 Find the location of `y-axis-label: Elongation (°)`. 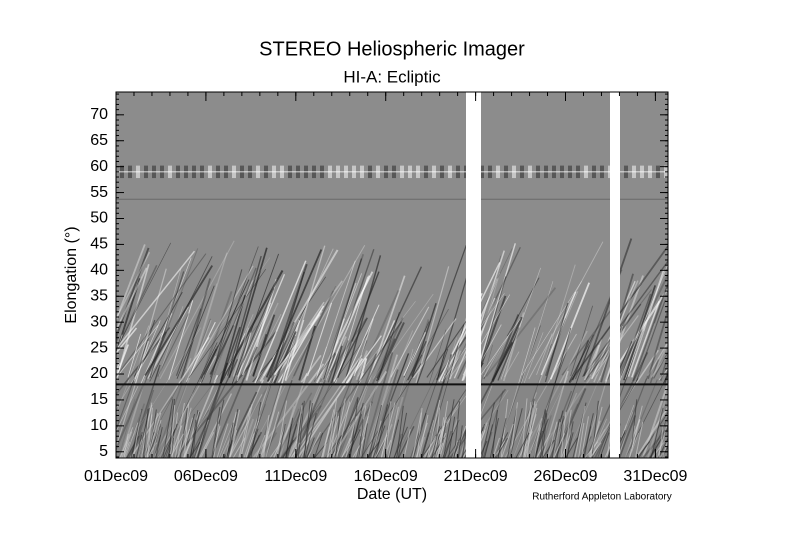

y-axis-label: Elongation (°) is located at coordinates (71, 274).